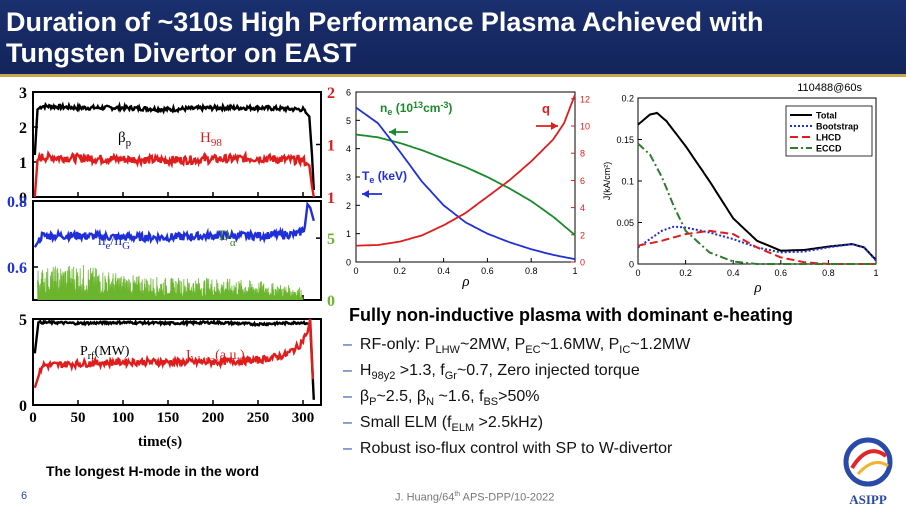 This screenshot has width=906, height=514. I want to click on cd-y-axis-label: J(kA/cm²), so click(607, 181).